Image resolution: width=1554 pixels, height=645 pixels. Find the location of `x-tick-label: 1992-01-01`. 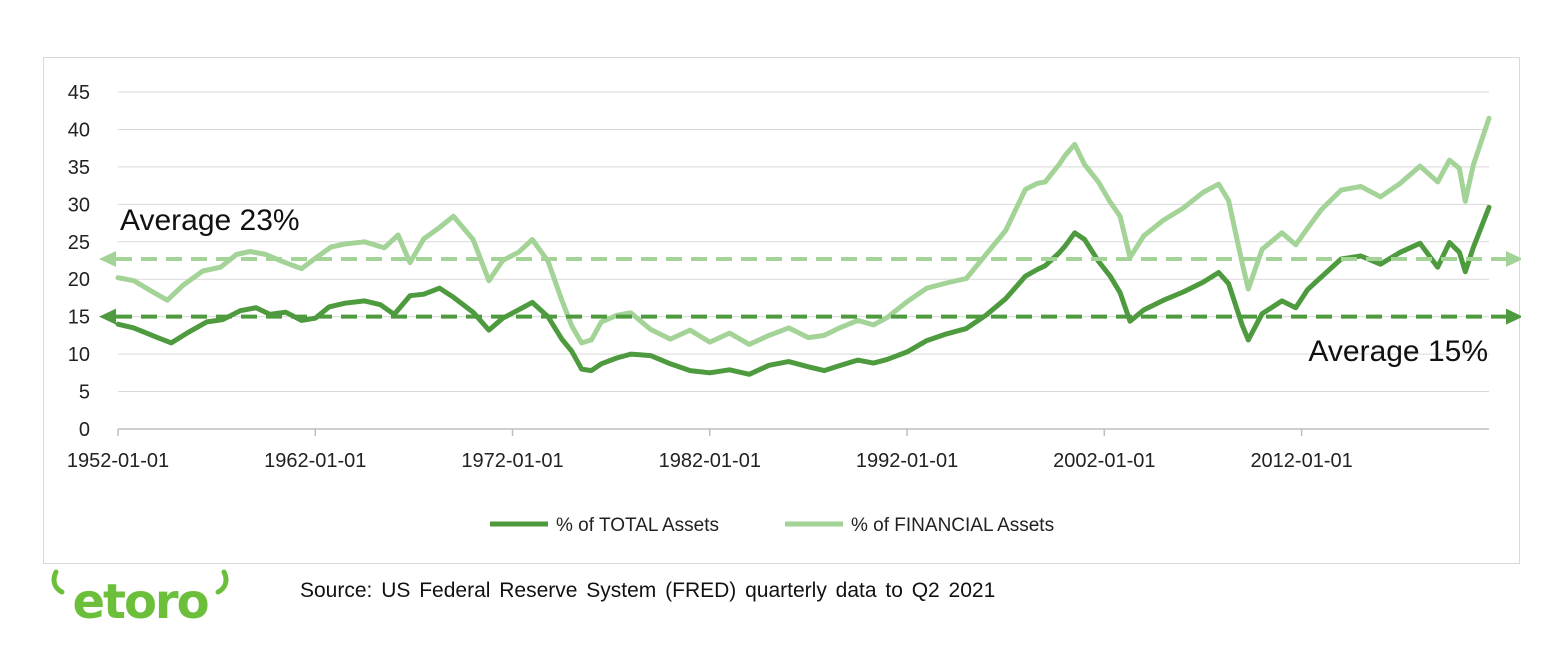

x-tick-label: 1992-01-01 is located at coordinates (907, 461).